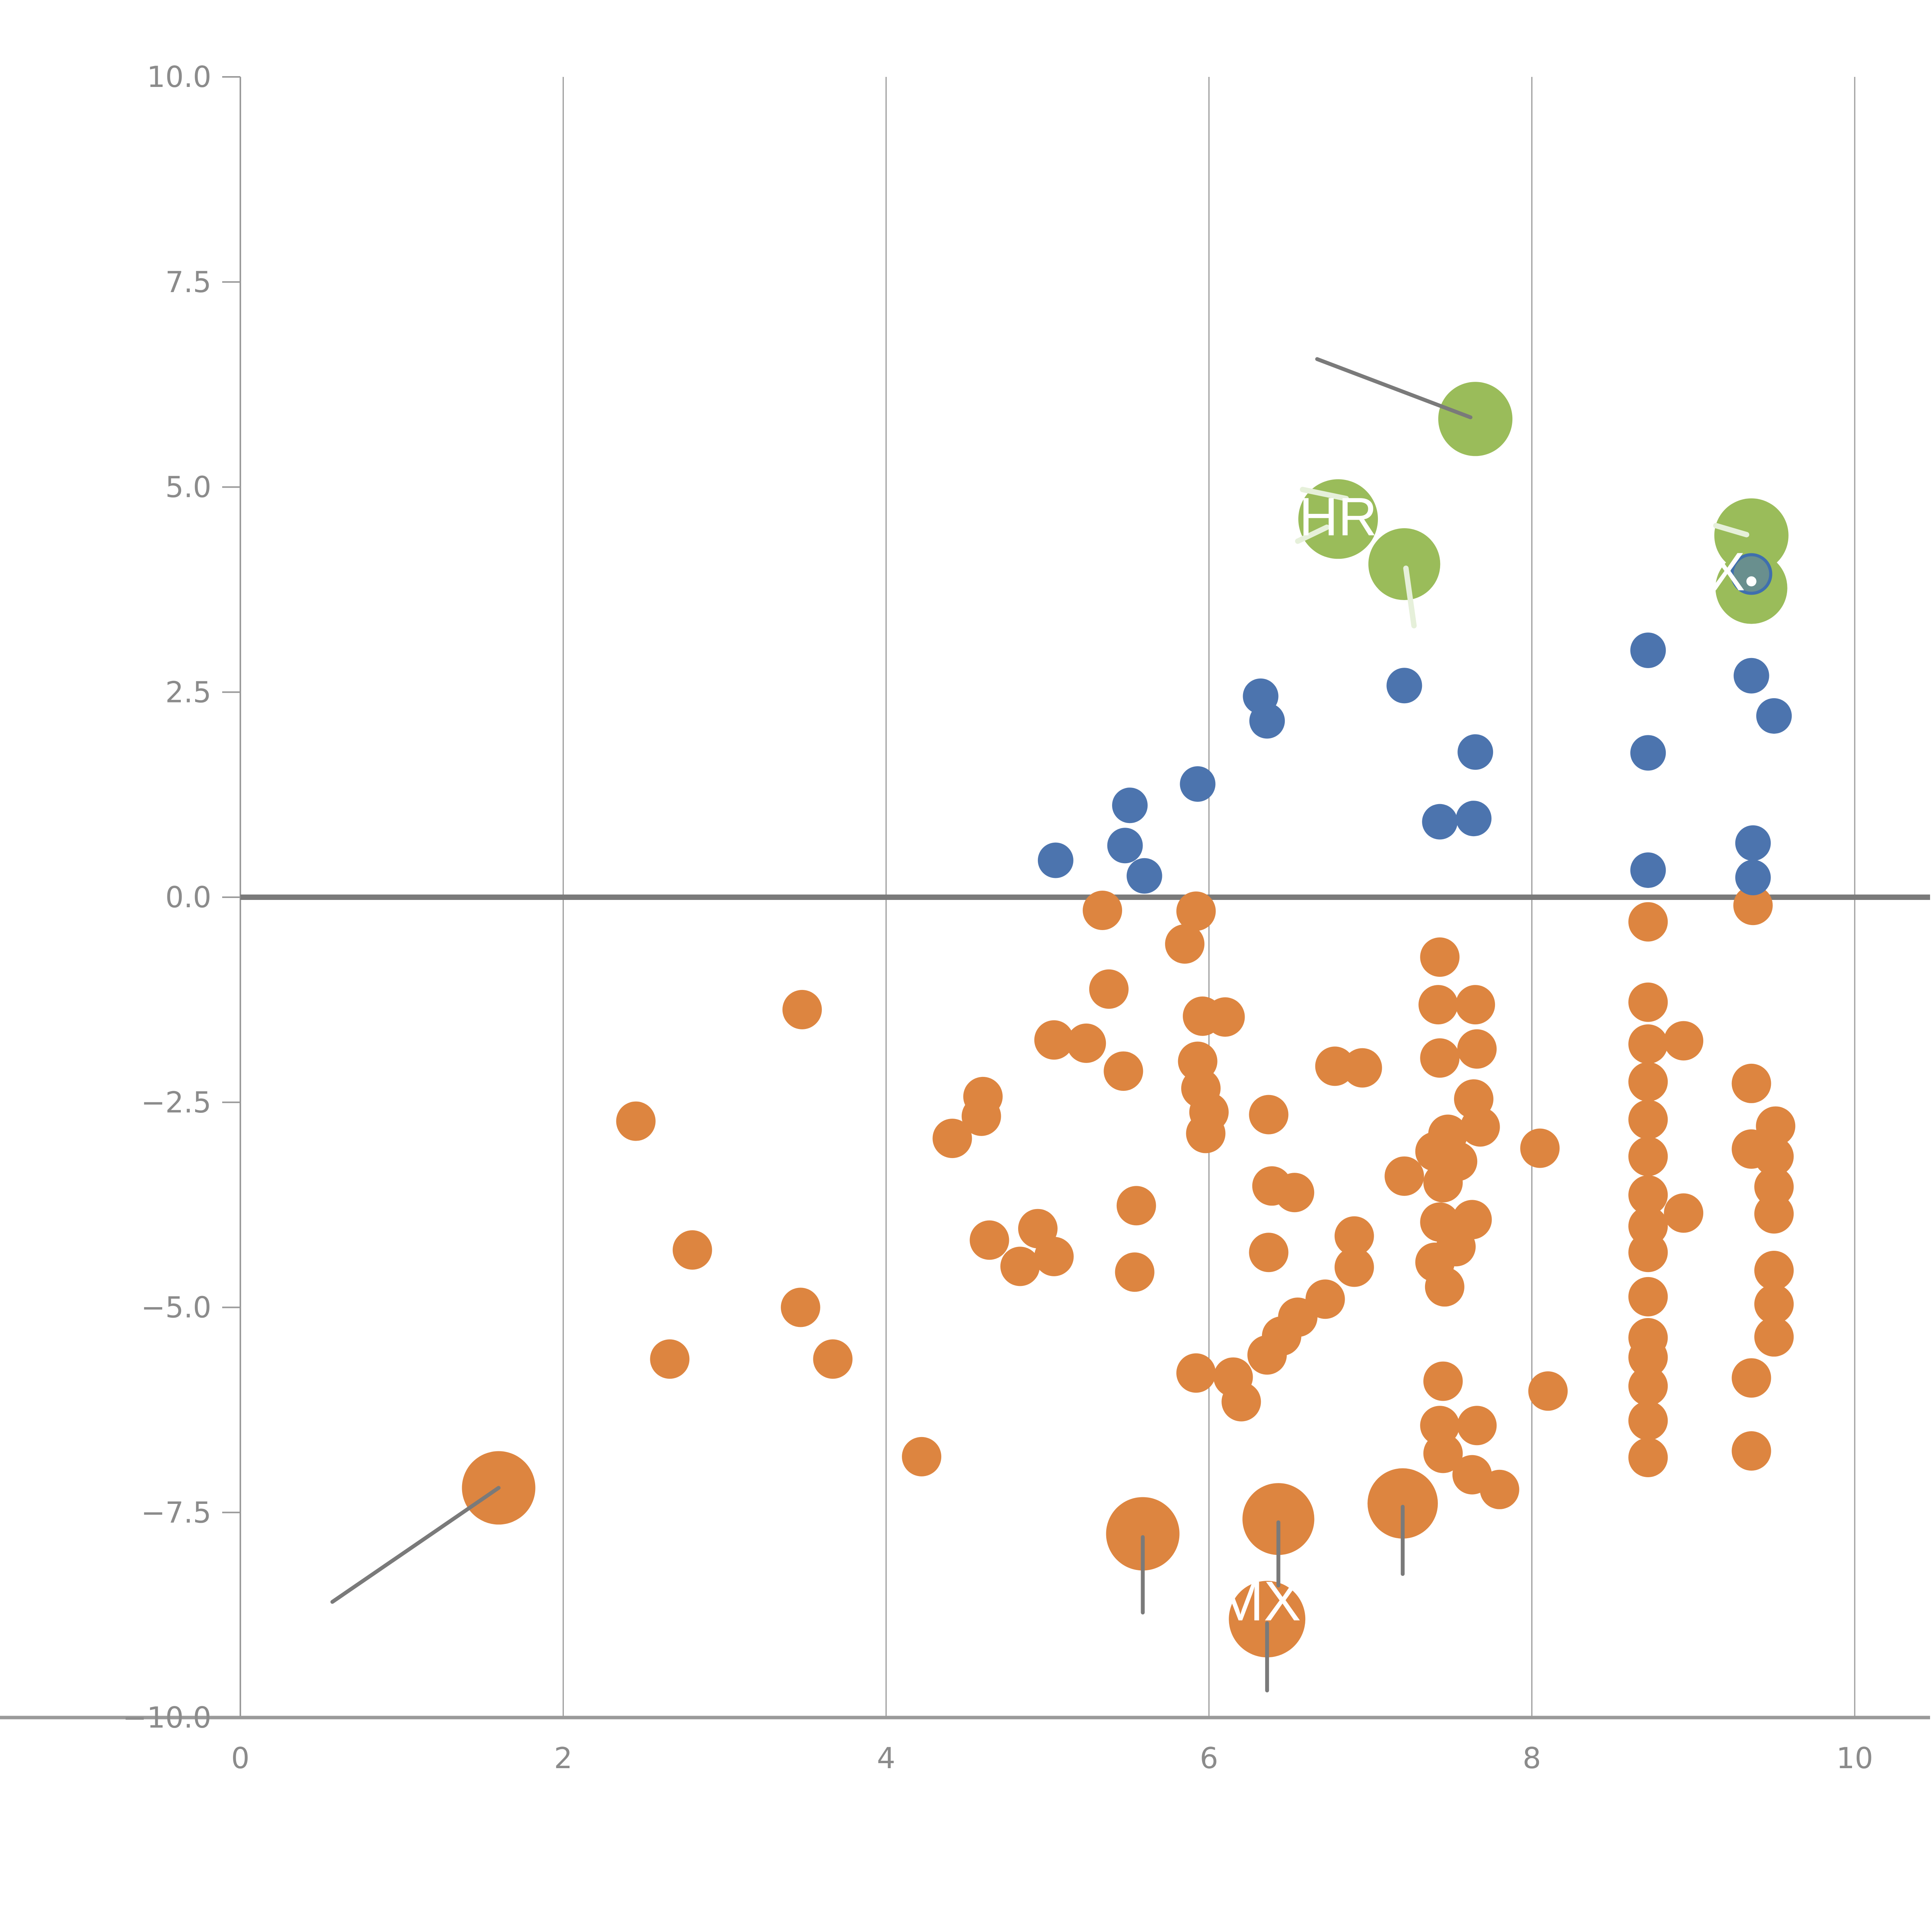 This screenshot has width=1932, height=1932. I want to click on bubble-label-hr: HR, so click(1338, 517).